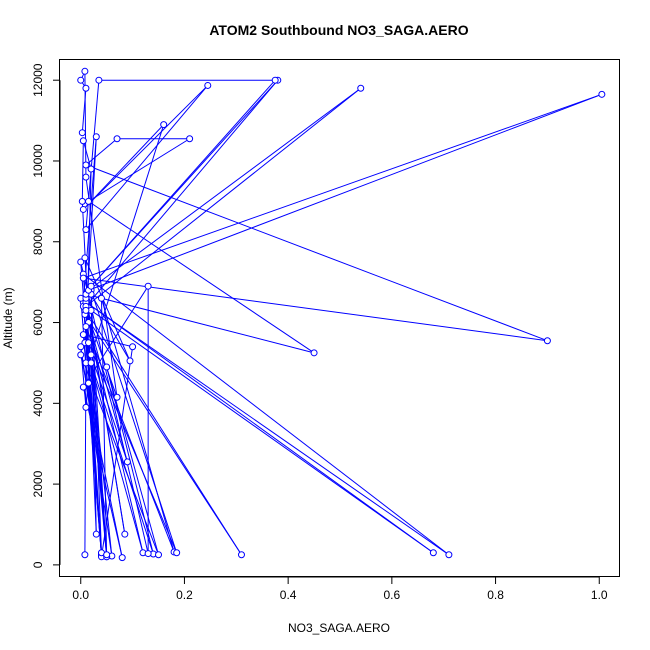  Describe the element at coordinates (8, 317) in the screenshot. I see `y-axis-title: Altitude (m)` at that location.